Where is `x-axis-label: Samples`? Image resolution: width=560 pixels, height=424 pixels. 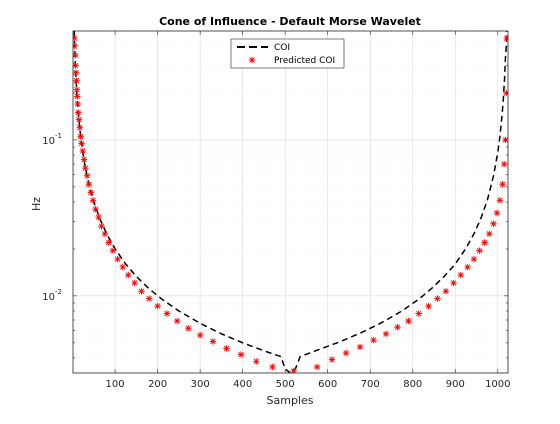
x-axis-label: Samples is located at coordinates (290, 400).